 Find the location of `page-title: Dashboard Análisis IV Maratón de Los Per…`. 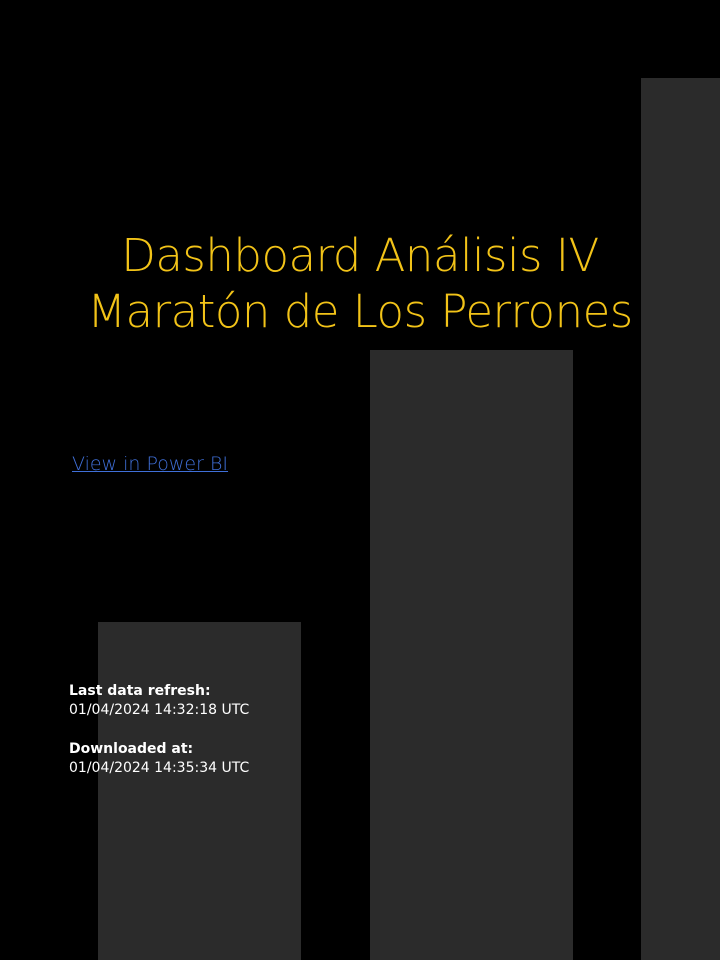

page-title: Dashboard Análisis IV Maratón de Los Per… is located at coordinates (360, 284).